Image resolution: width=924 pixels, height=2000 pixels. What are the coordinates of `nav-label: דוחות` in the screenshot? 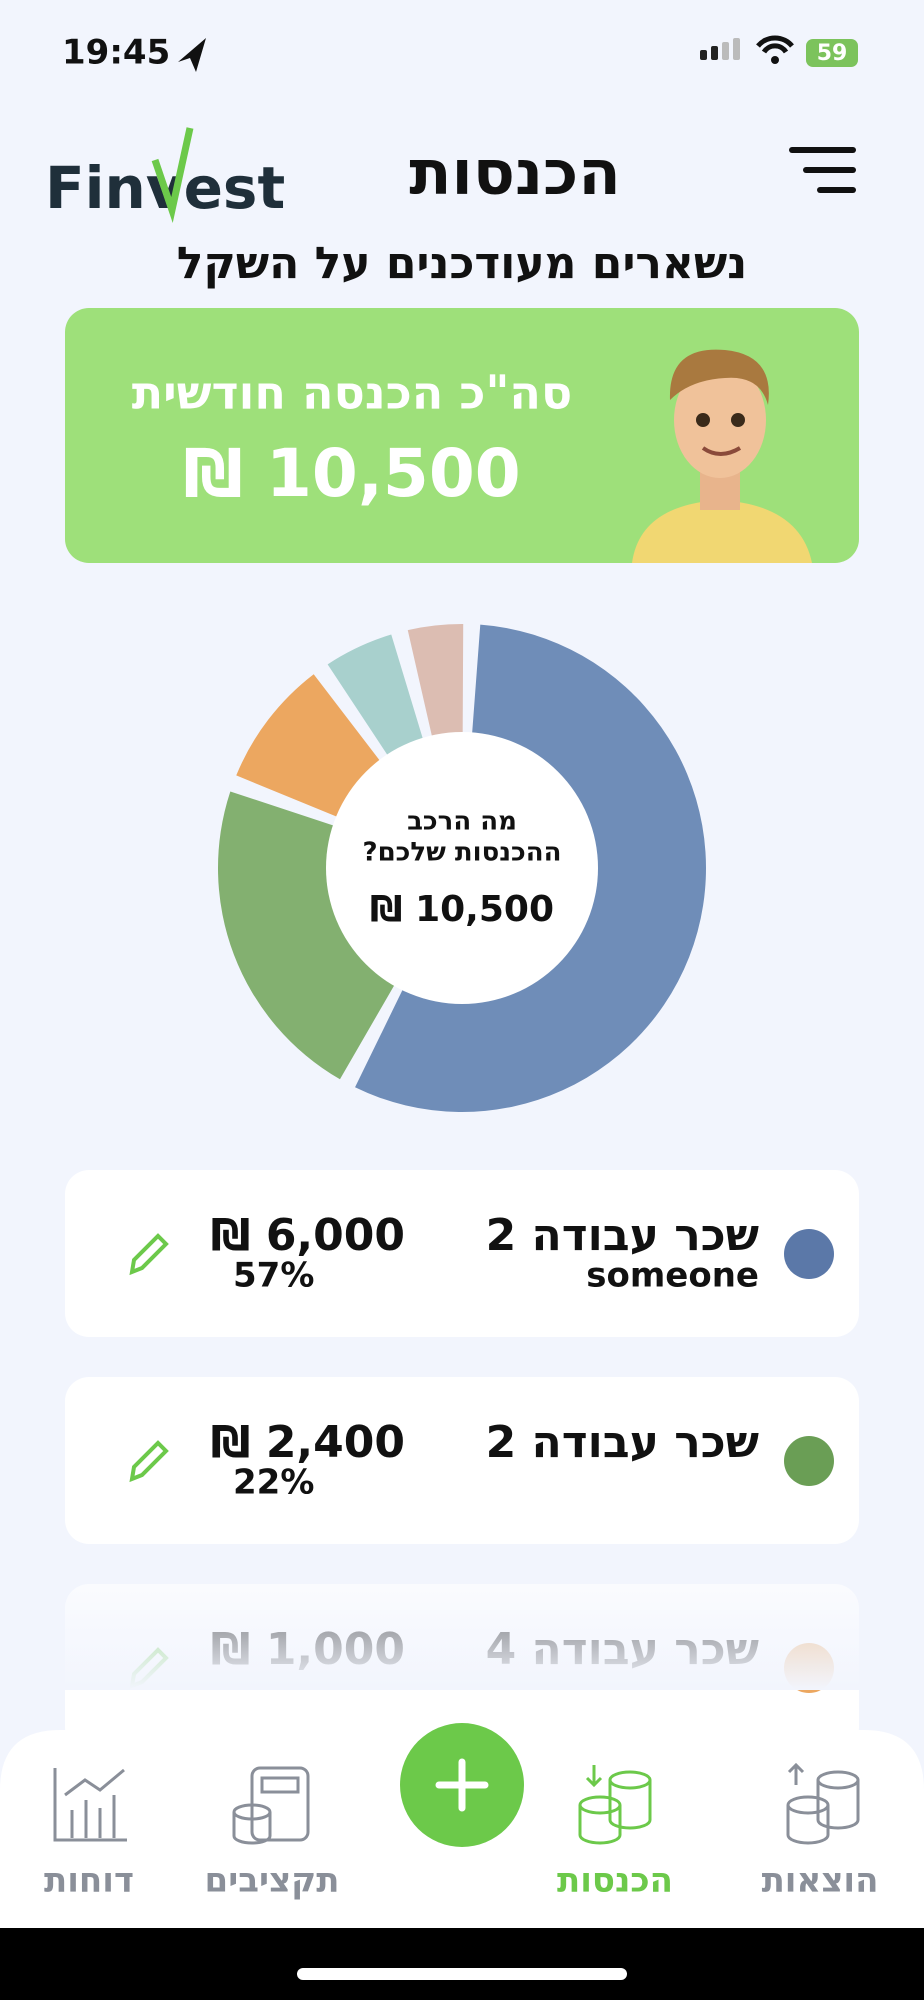 It's located at (89, 1881).